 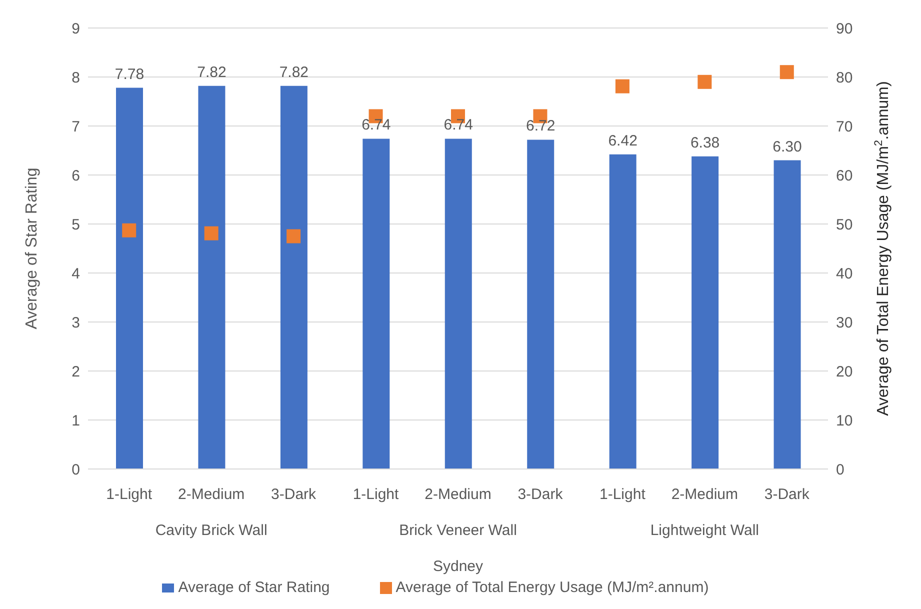 I want to click on y2-tick-label: 40, so click(x=844, y=273).